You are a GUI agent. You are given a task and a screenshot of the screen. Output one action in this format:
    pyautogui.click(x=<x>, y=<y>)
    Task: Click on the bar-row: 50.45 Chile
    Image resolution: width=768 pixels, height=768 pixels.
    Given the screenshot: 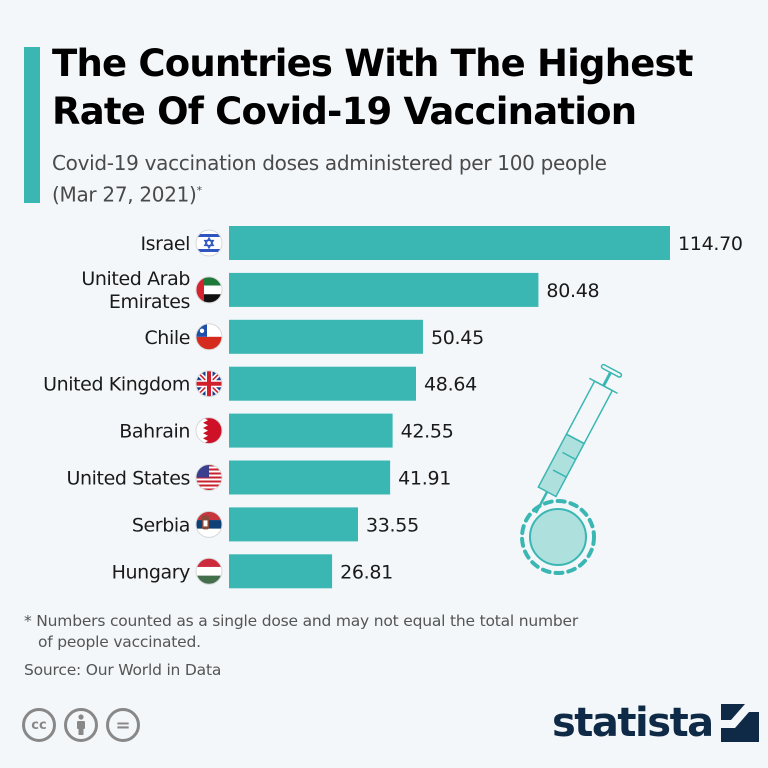 What is the action you would take?
    pyautogui.click(x=314, y=336)
    